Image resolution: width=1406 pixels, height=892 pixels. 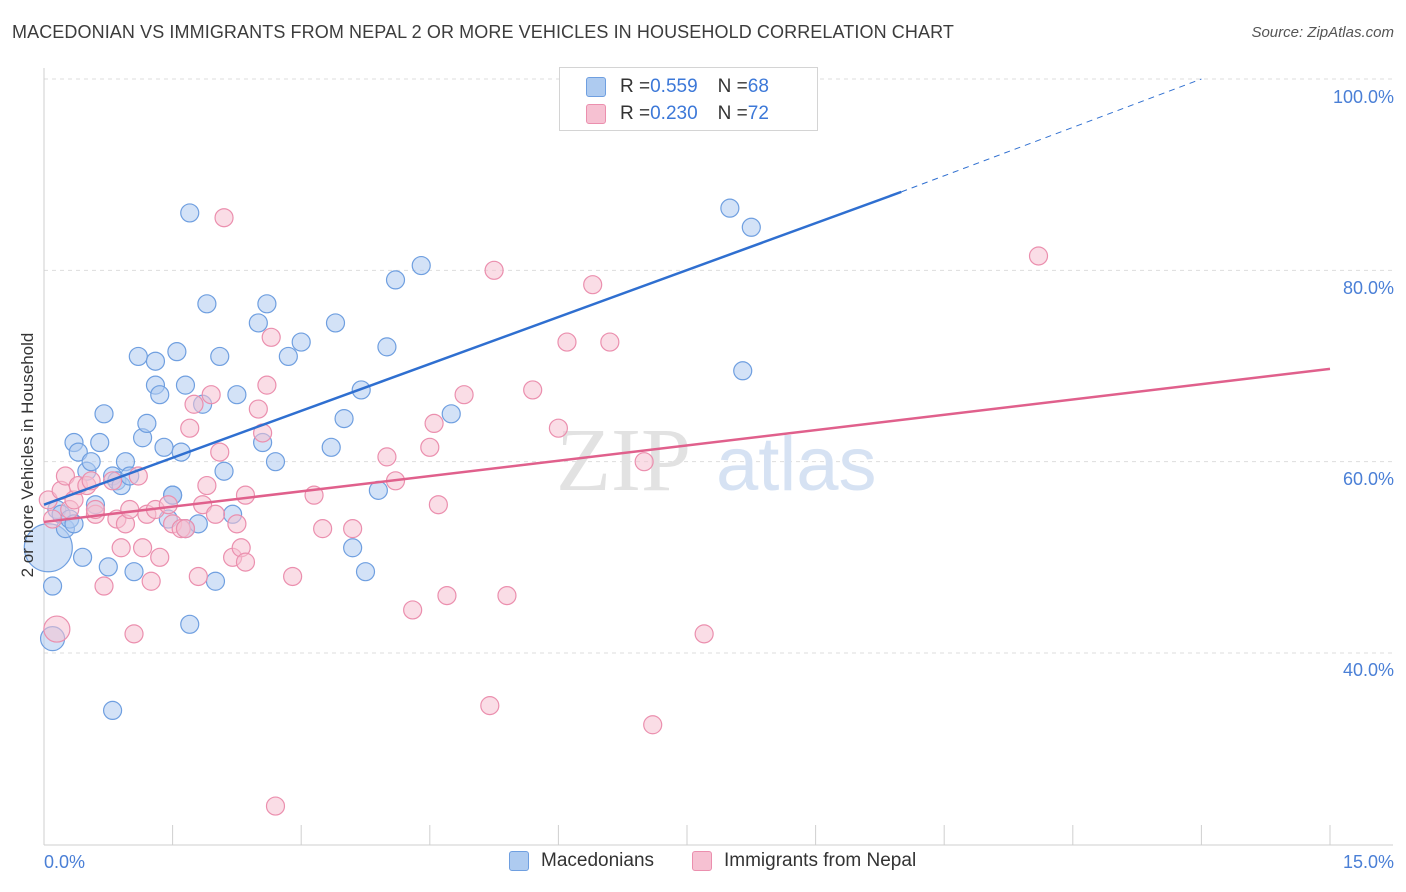 I want to click on y-axis-label: 2 or more Vehicles in Household, so click(x=27, y=455).